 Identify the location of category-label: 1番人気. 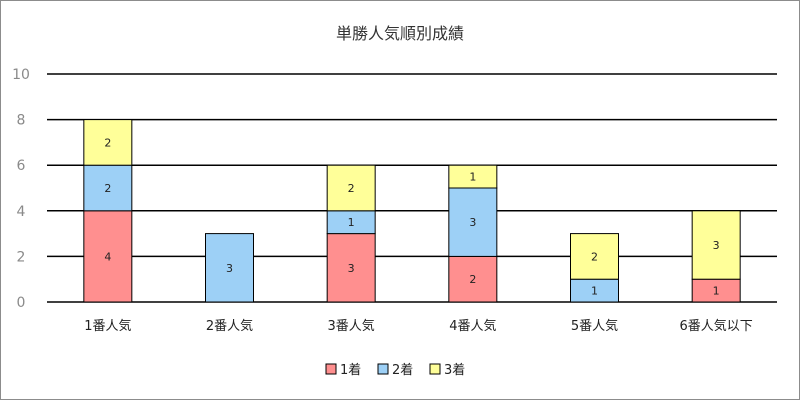
(107, 326).